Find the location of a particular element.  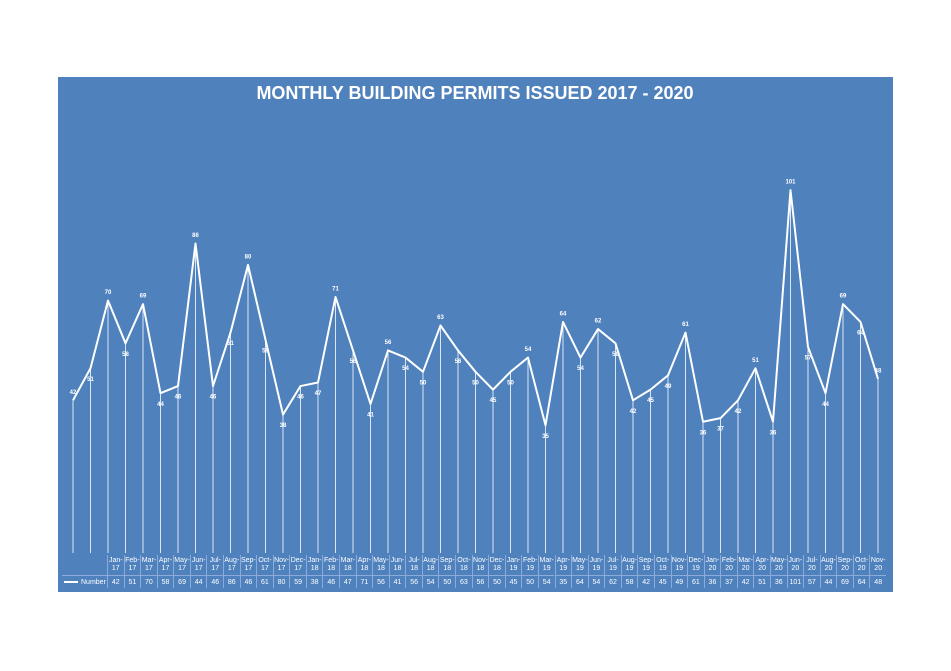

data-label: 80 is located at coordinates (248, 257).